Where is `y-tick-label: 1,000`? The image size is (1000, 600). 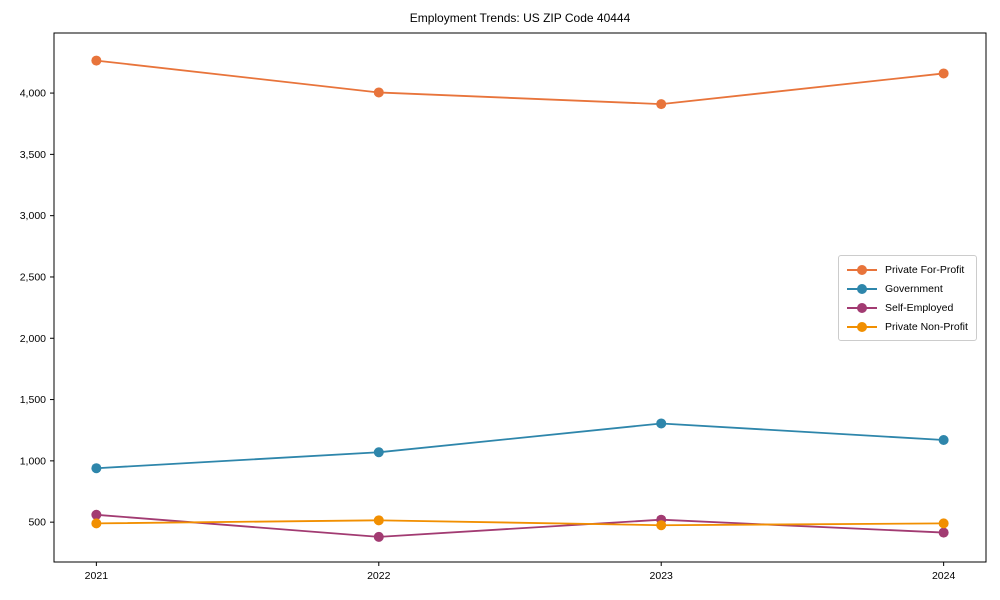 y-tick-label: 1,000 is located at coordinates (33, 461).